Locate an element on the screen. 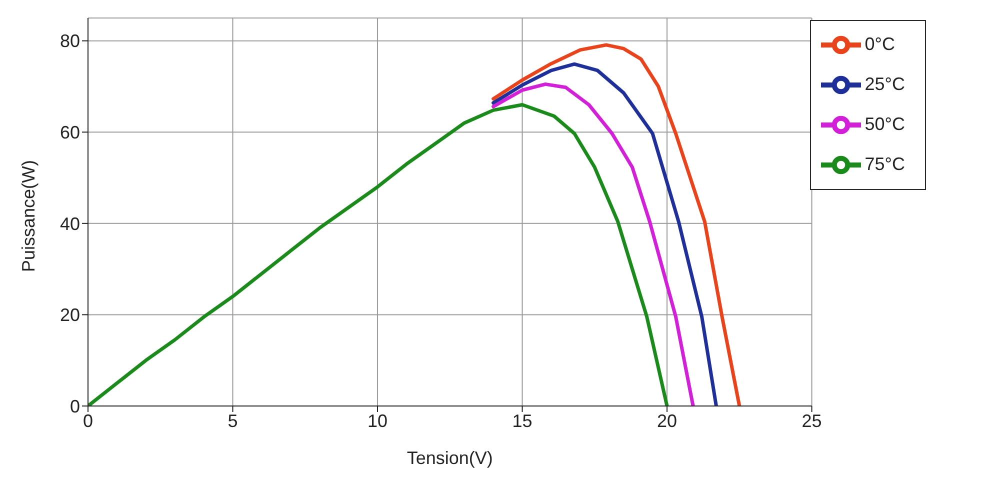 The width and height of the screenshot is (990, 501). y-tick-label: 80 is located at coordinates (70, 41).